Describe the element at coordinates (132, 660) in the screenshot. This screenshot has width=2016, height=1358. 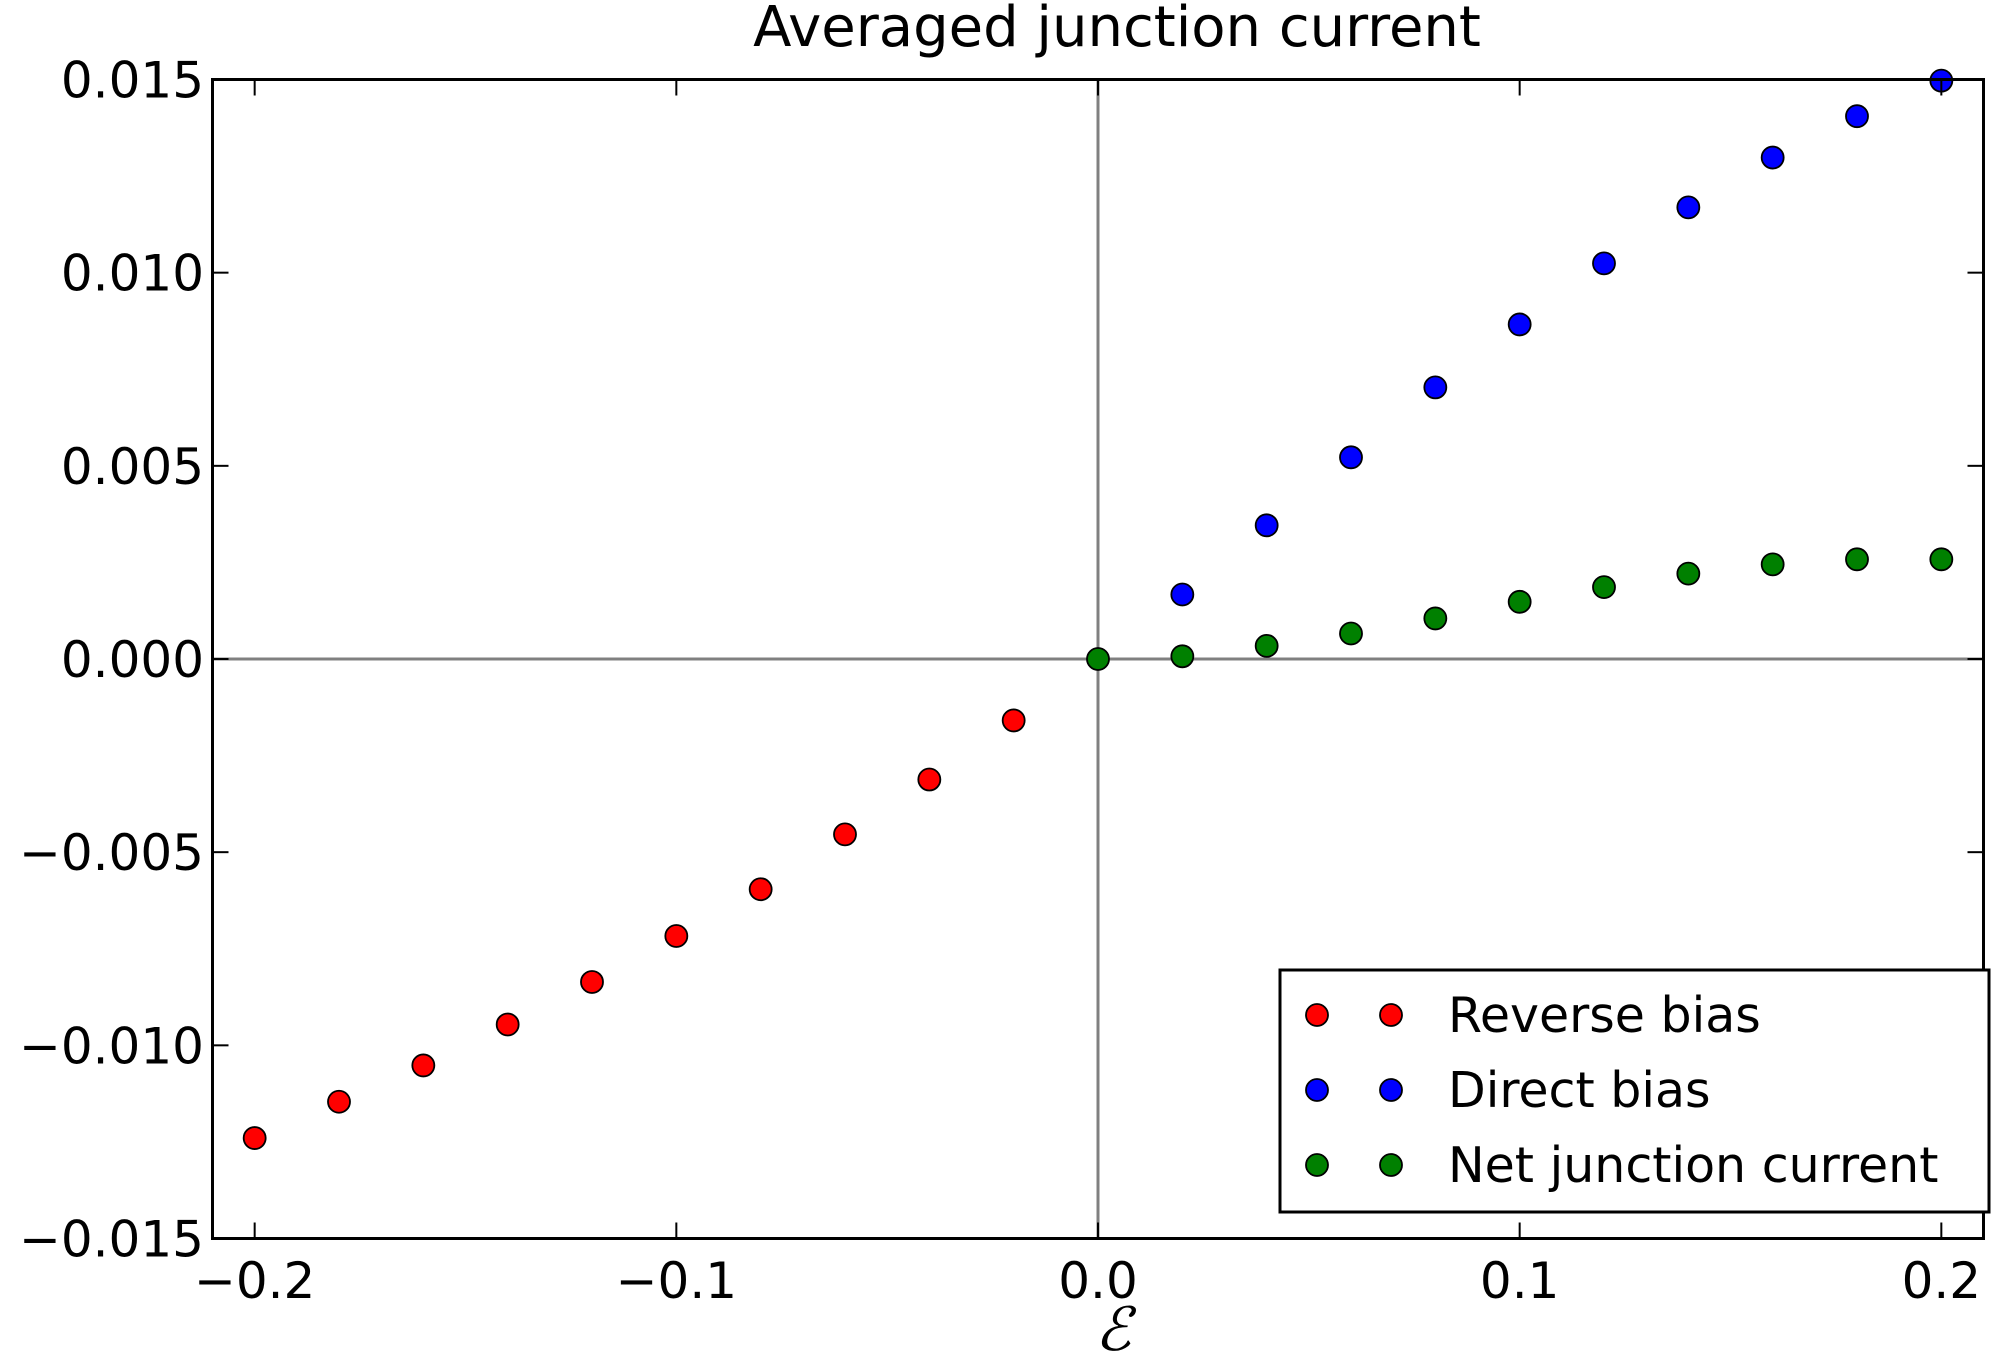
I see `y-tick-label: 0.000` at that location.